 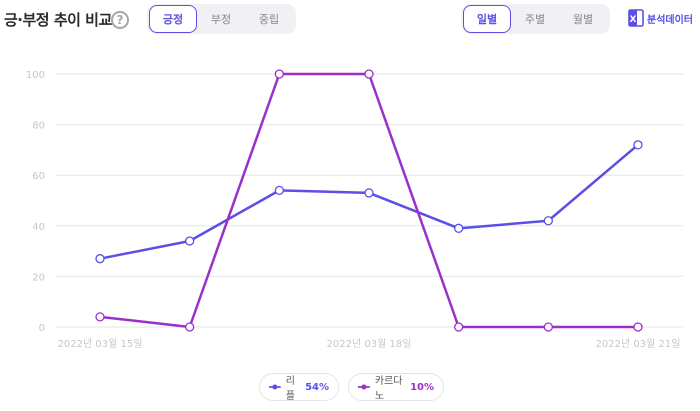 What do you see at coordinates (317, 387) in the screenshot?
I see `legend-percent: 54%` at bounding box center [317, 387].